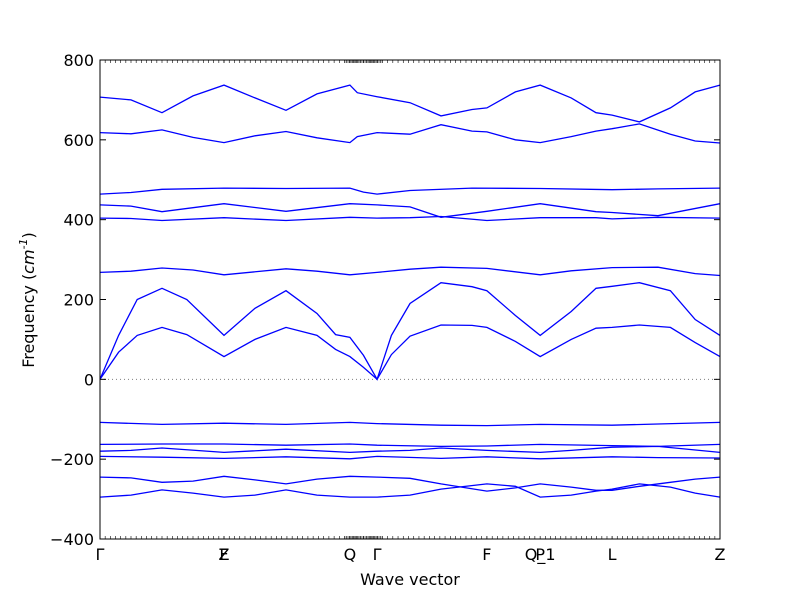 This screenshot has height=600, width=800. Describe the element at coordinates (350, 554) in the screenshot. I see `x-tick-label: Q` at that location.